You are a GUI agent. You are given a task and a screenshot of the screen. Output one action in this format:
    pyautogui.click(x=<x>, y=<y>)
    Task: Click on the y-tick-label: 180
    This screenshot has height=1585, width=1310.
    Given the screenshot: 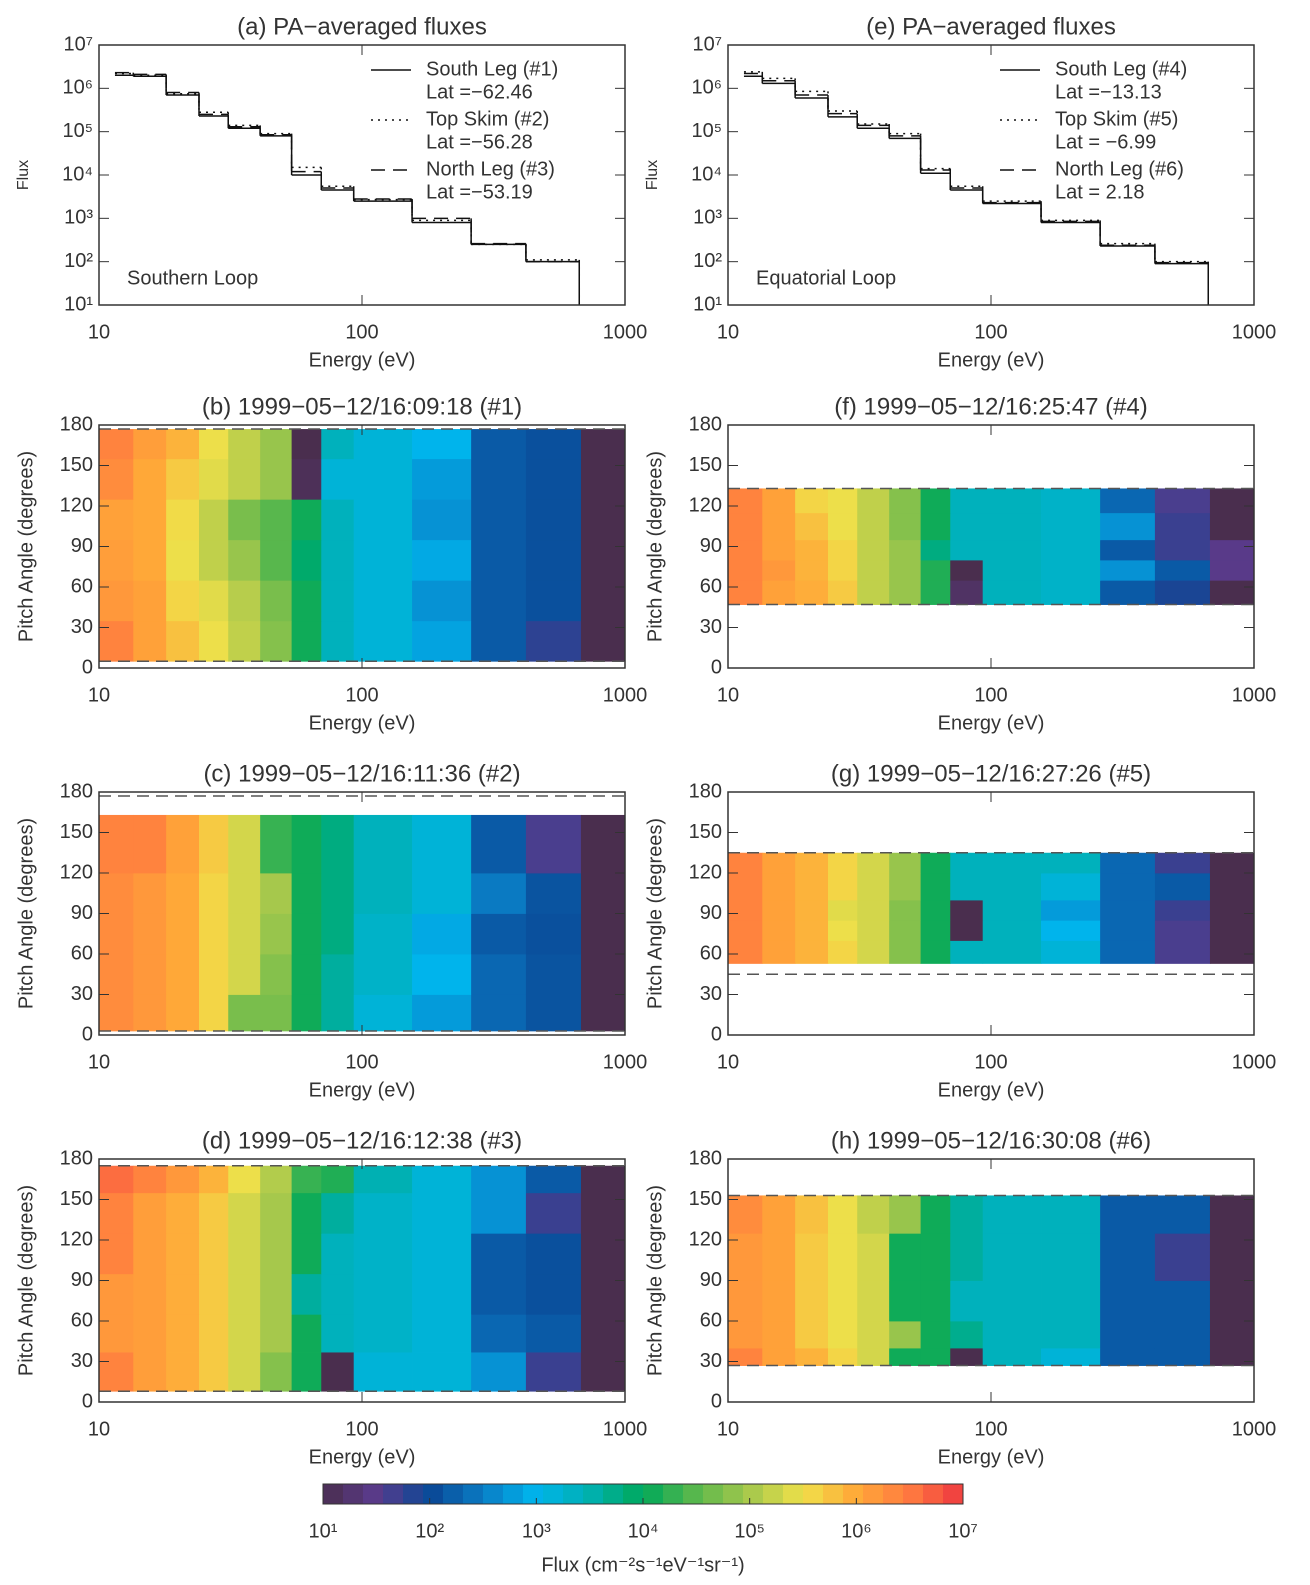 What is the action you would take?
    pyautogui.click(x=76, y=1158)
    